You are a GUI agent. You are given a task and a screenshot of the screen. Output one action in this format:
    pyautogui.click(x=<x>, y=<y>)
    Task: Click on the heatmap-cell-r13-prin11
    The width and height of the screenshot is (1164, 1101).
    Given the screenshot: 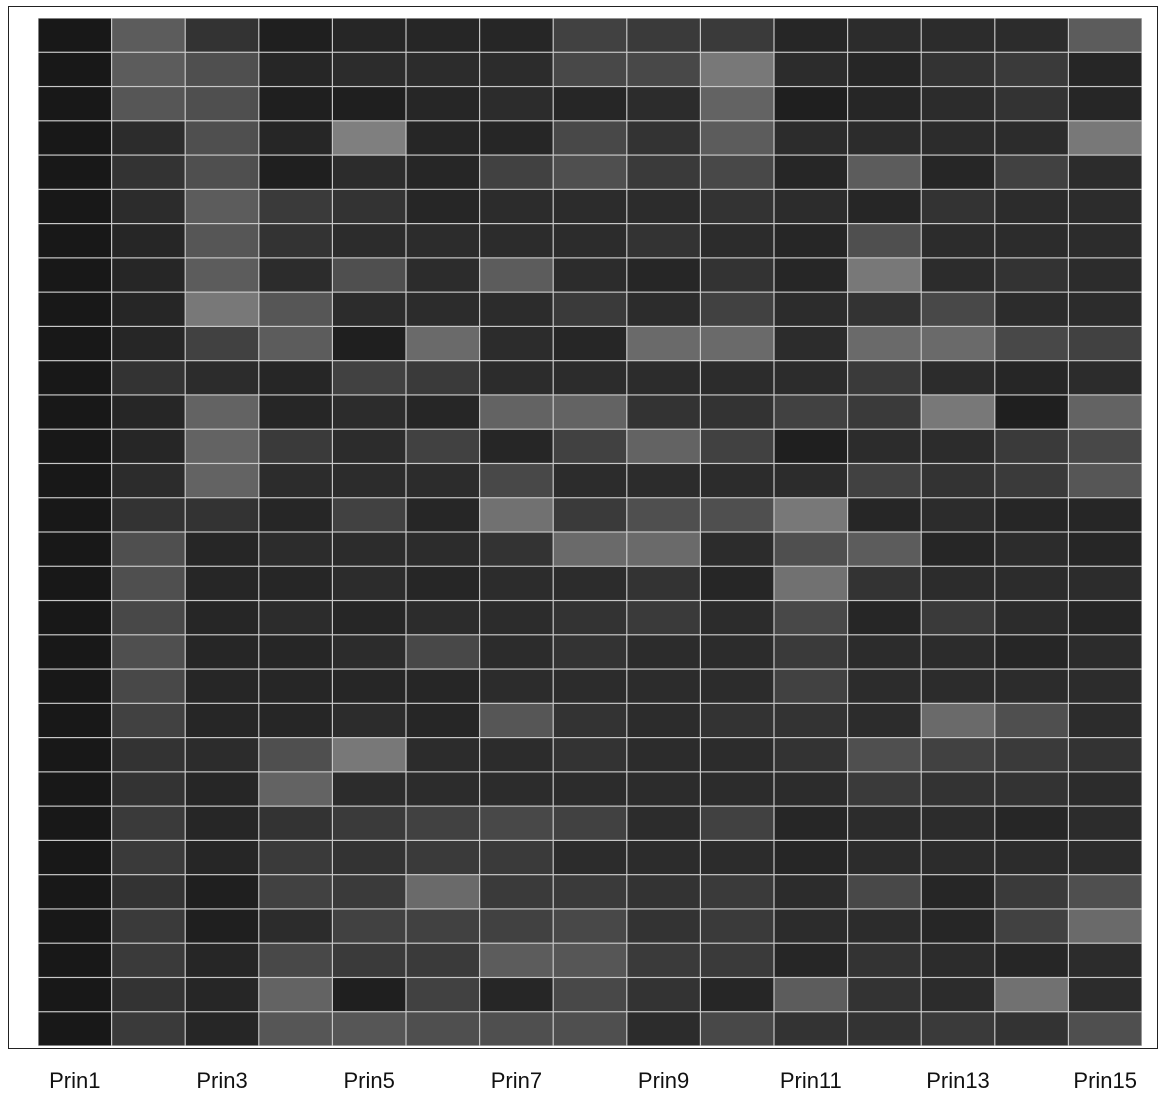 What is the action you would take?
    pyautogui.click(x=810, y=446)
    